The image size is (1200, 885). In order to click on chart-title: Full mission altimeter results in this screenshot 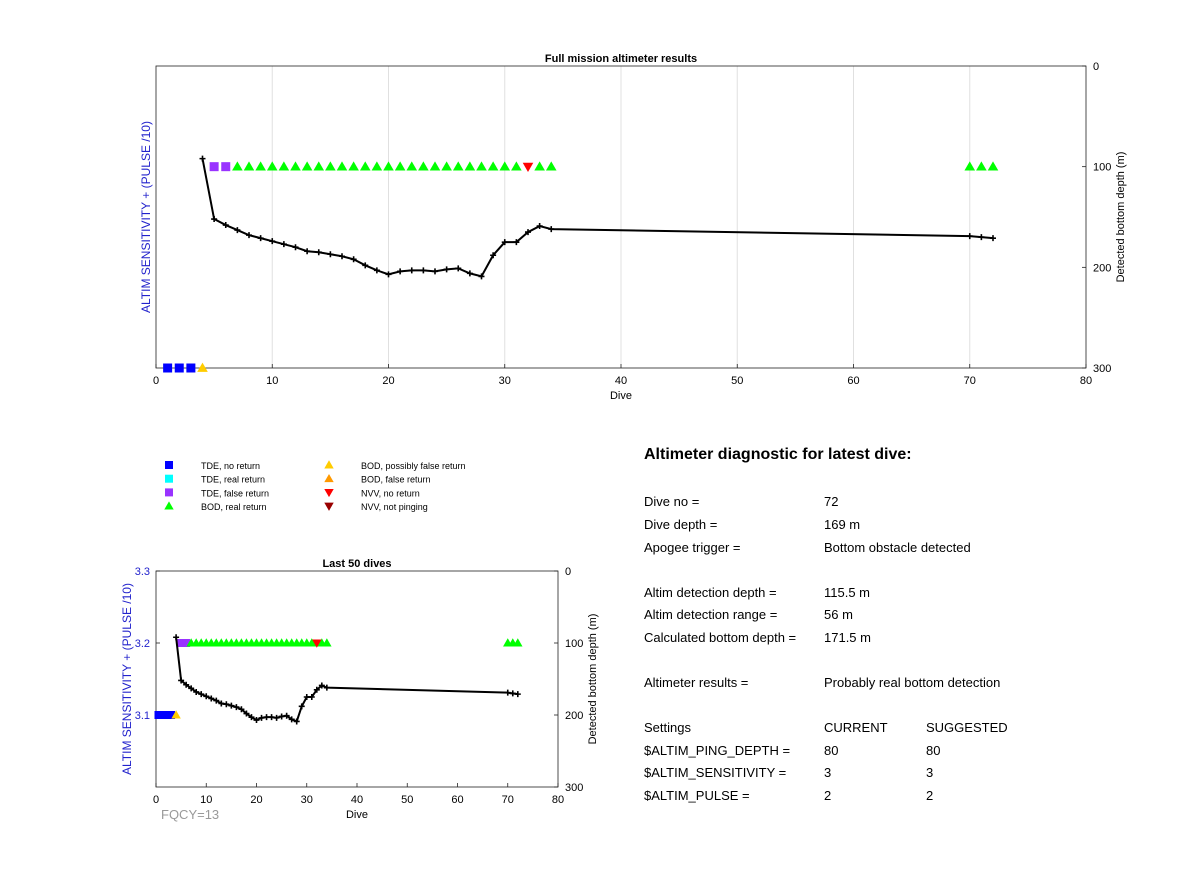, I will do `click(621, 59)`.